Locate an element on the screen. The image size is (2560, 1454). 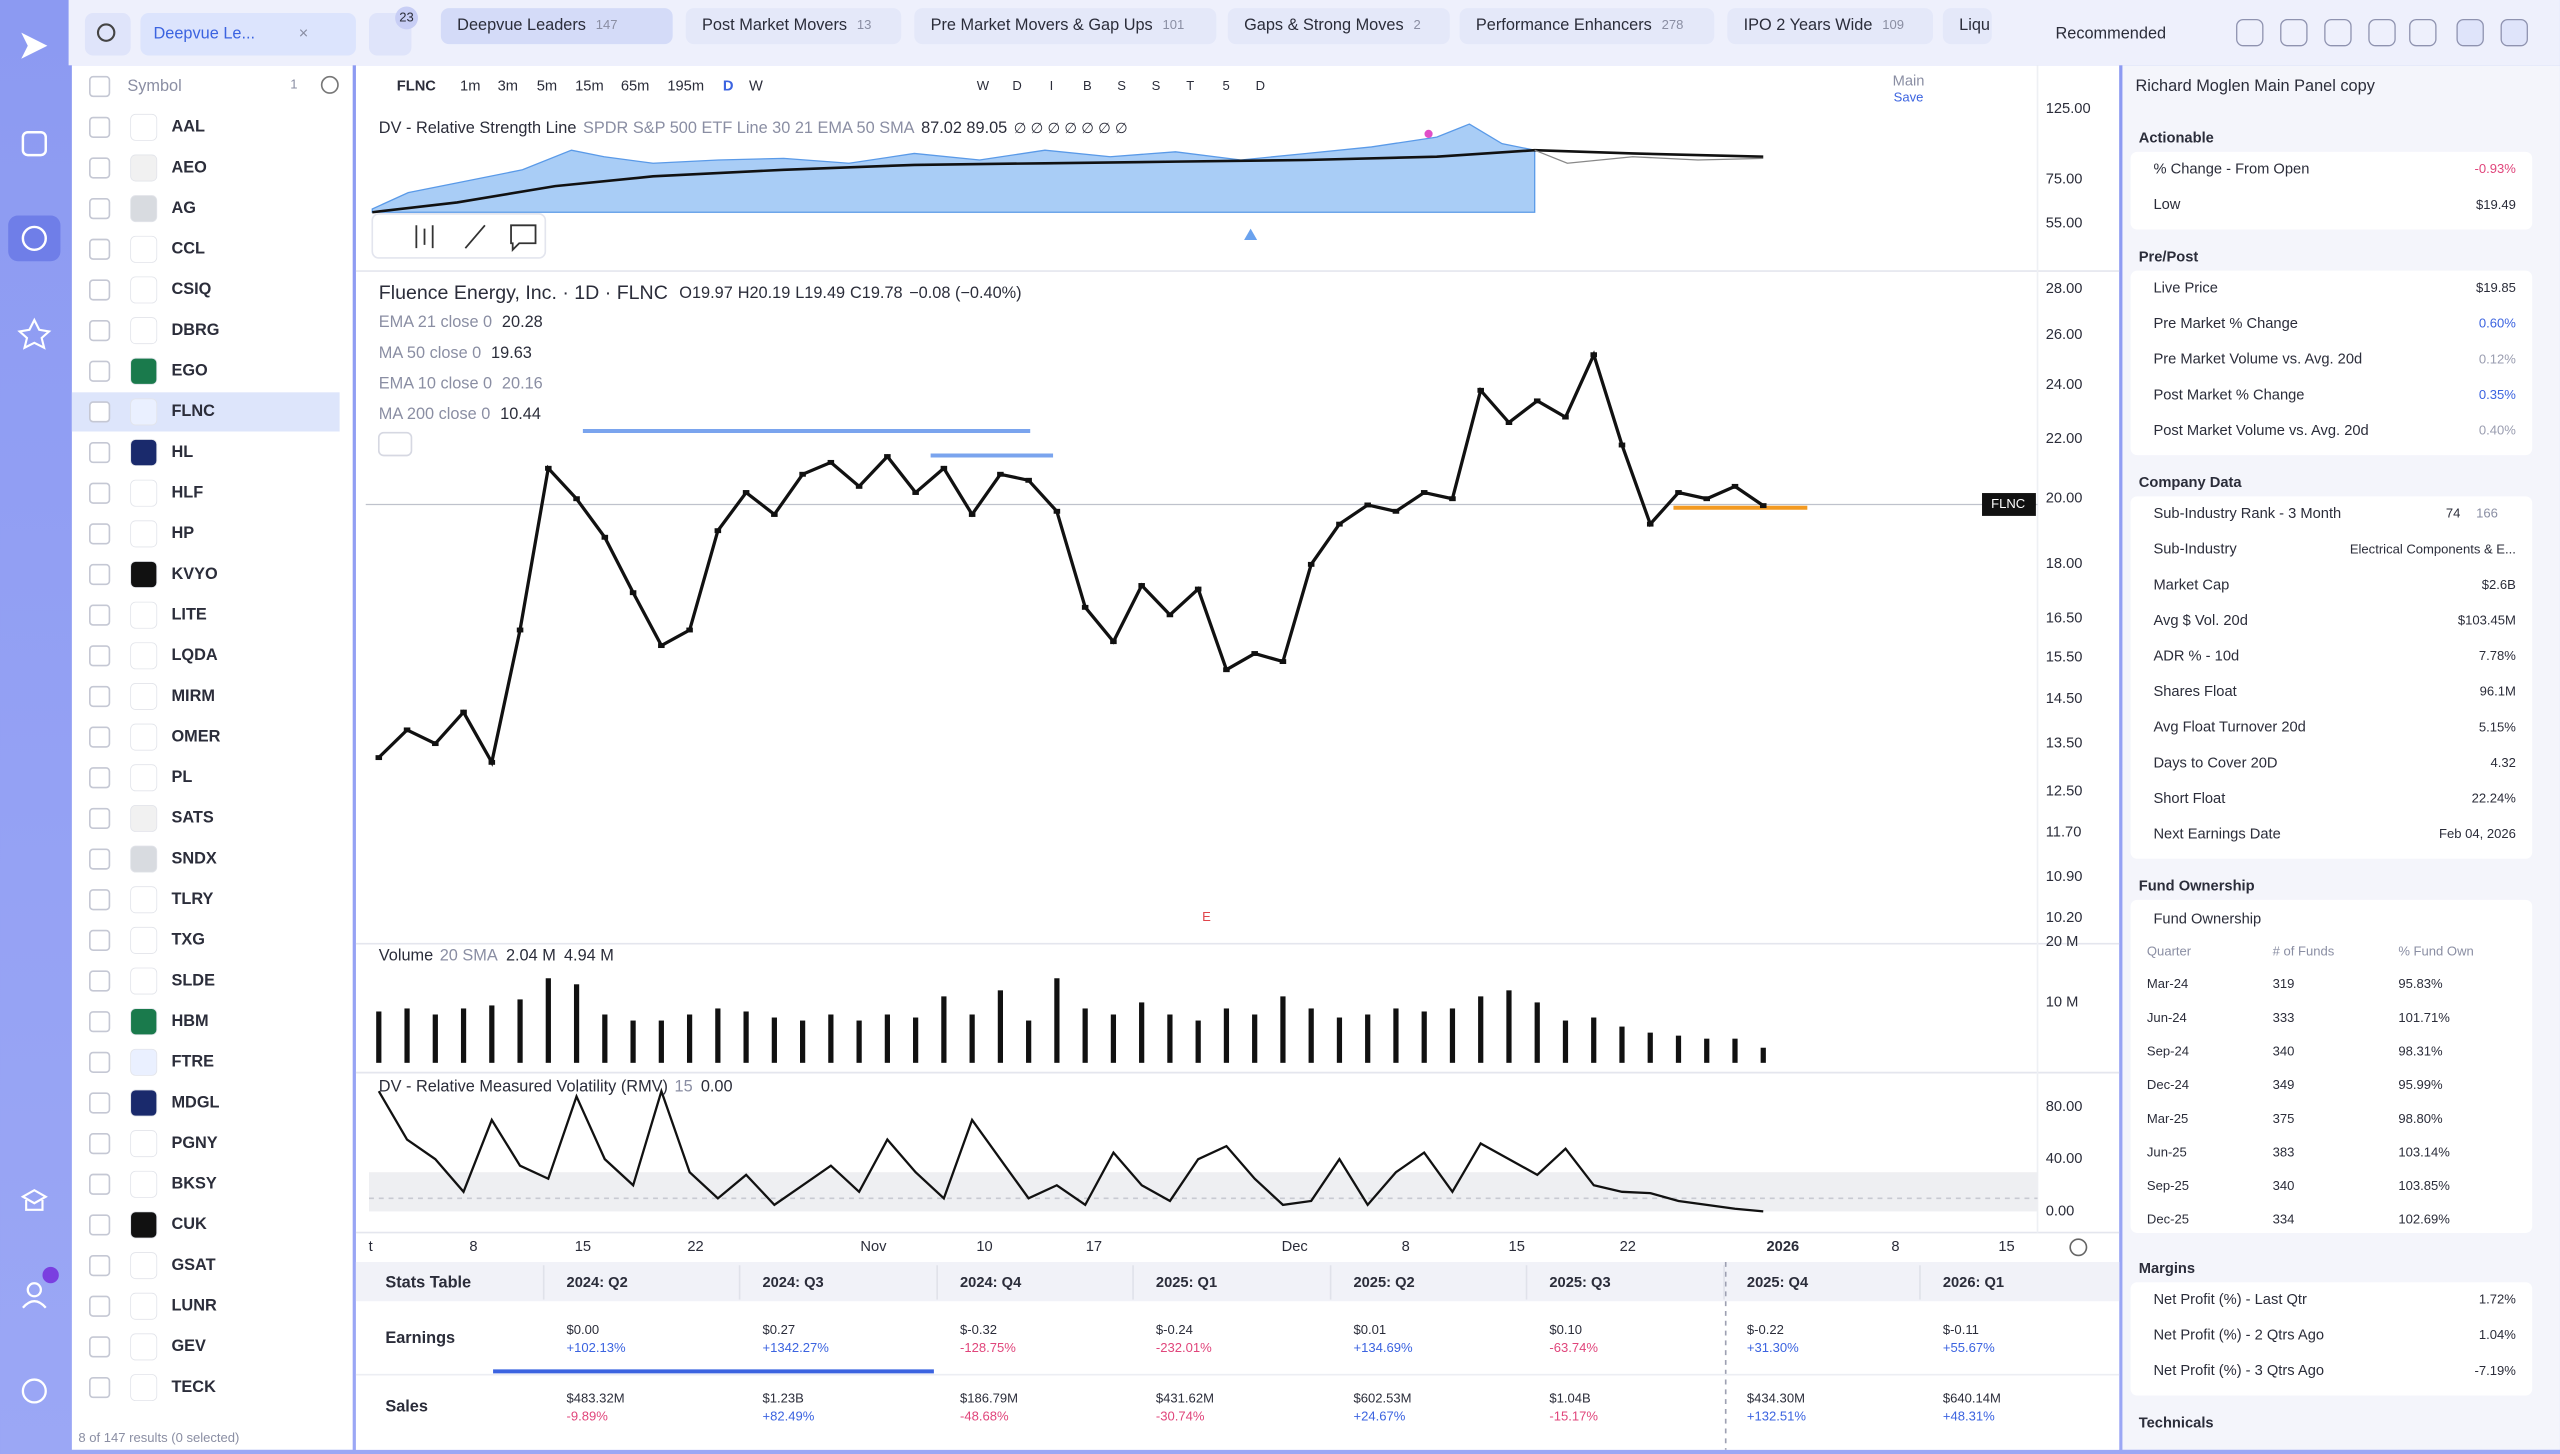
tool-button: I is located at coordinates (1052, 85).